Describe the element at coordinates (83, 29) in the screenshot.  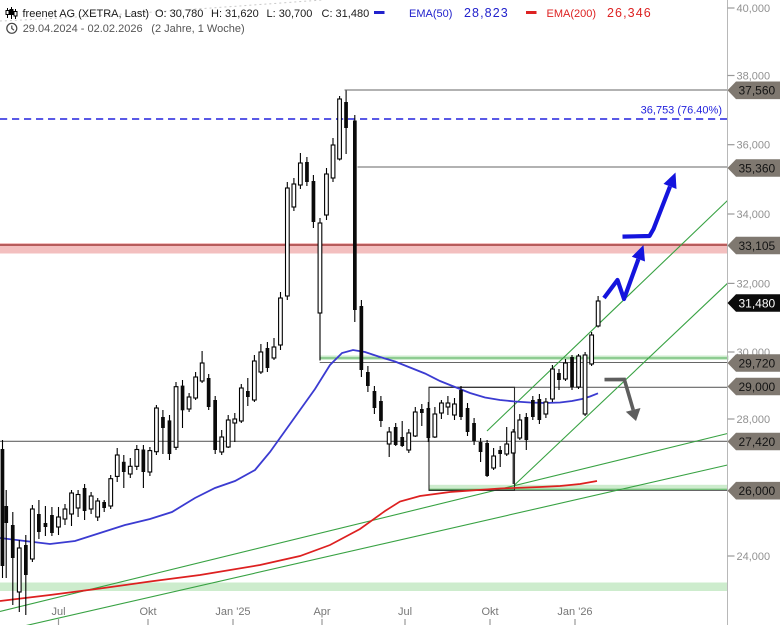
I see `svg-text: 29.04.2024 - 02.02.2026` at that location.